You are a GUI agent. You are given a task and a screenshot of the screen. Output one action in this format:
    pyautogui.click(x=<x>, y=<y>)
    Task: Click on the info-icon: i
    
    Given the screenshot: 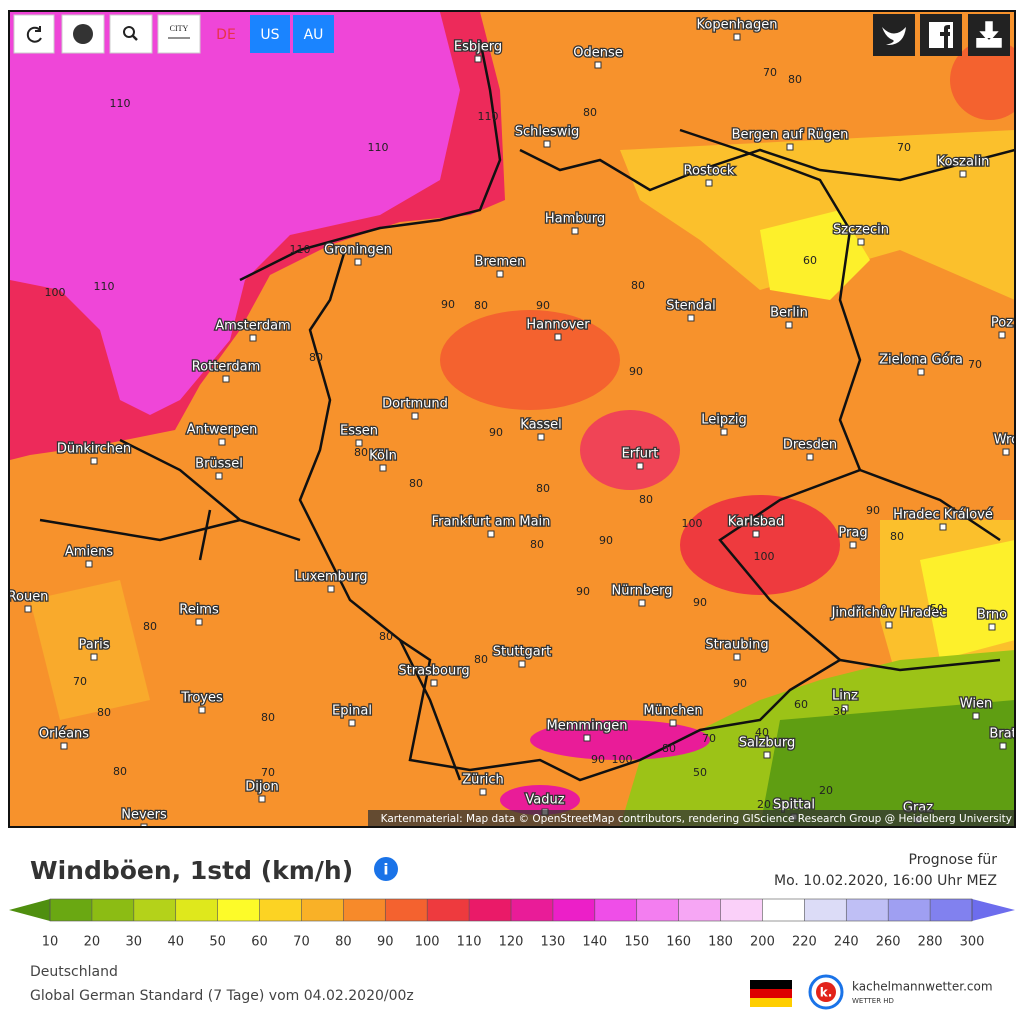 What is the action you would take?
    pyautogui.click(x=385, y=870)
    